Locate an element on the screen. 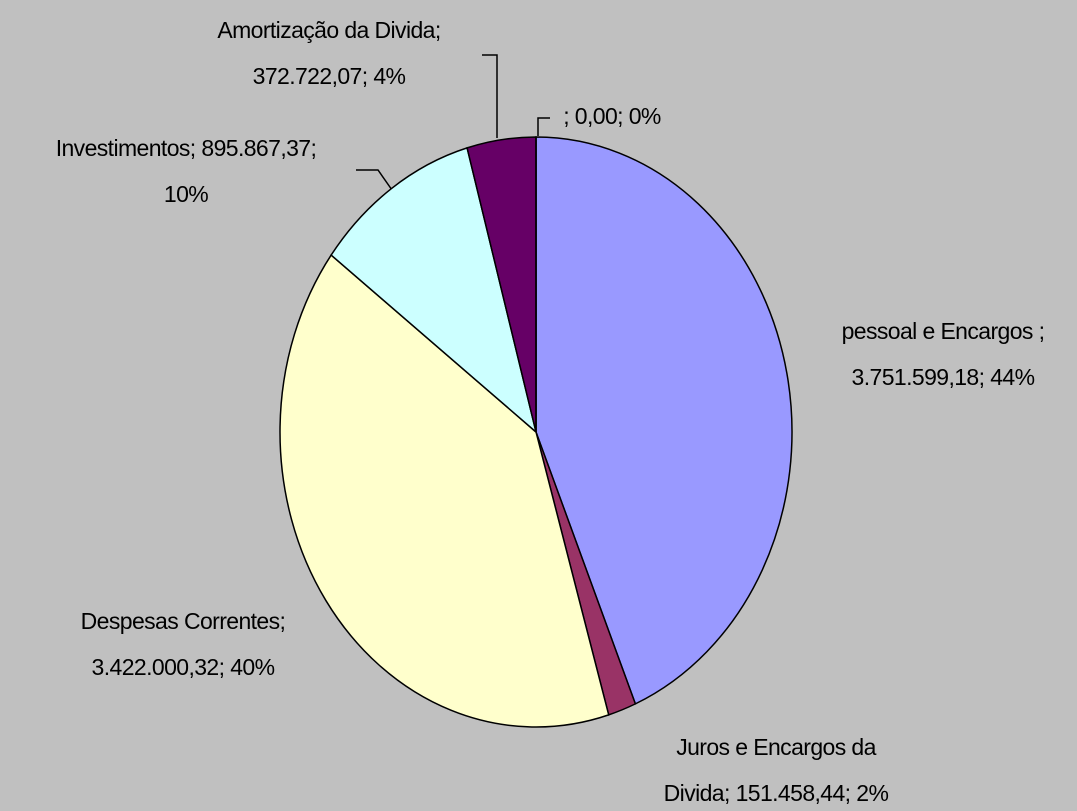 The image size is (1077, 811). data-label: Divida; 151.458,44; 2% is located at coordinates (776, 793).